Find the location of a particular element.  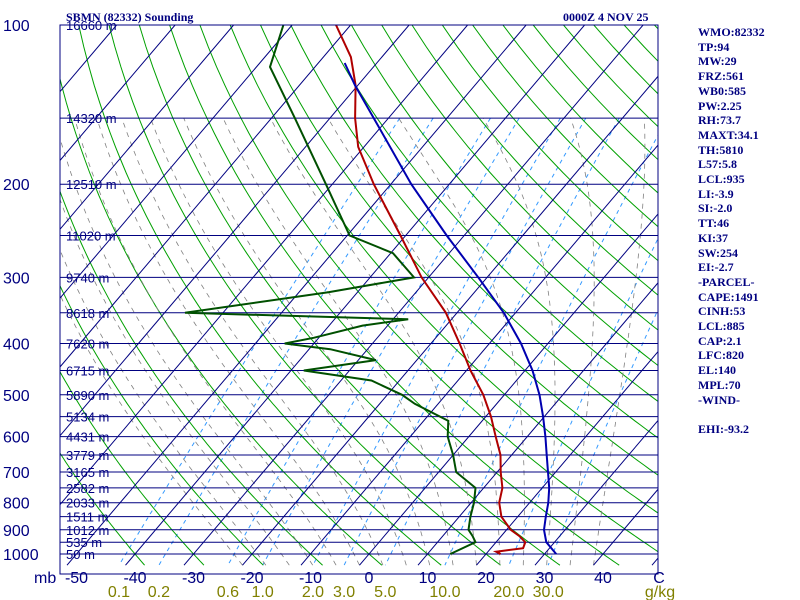

temperature-label: 0 is located at coordinates (369, 578).